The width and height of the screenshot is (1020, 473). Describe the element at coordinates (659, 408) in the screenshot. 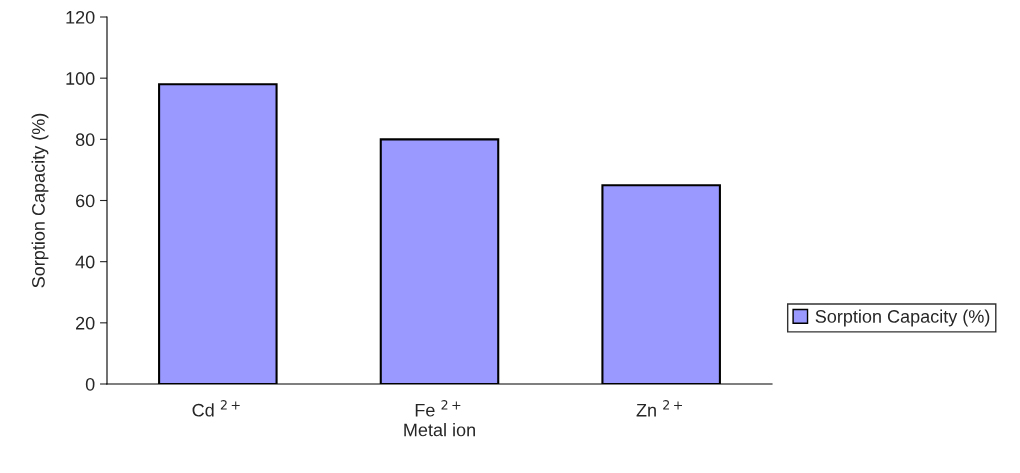

I see `x-tick-label: Zn $^{2+}$` at that location.